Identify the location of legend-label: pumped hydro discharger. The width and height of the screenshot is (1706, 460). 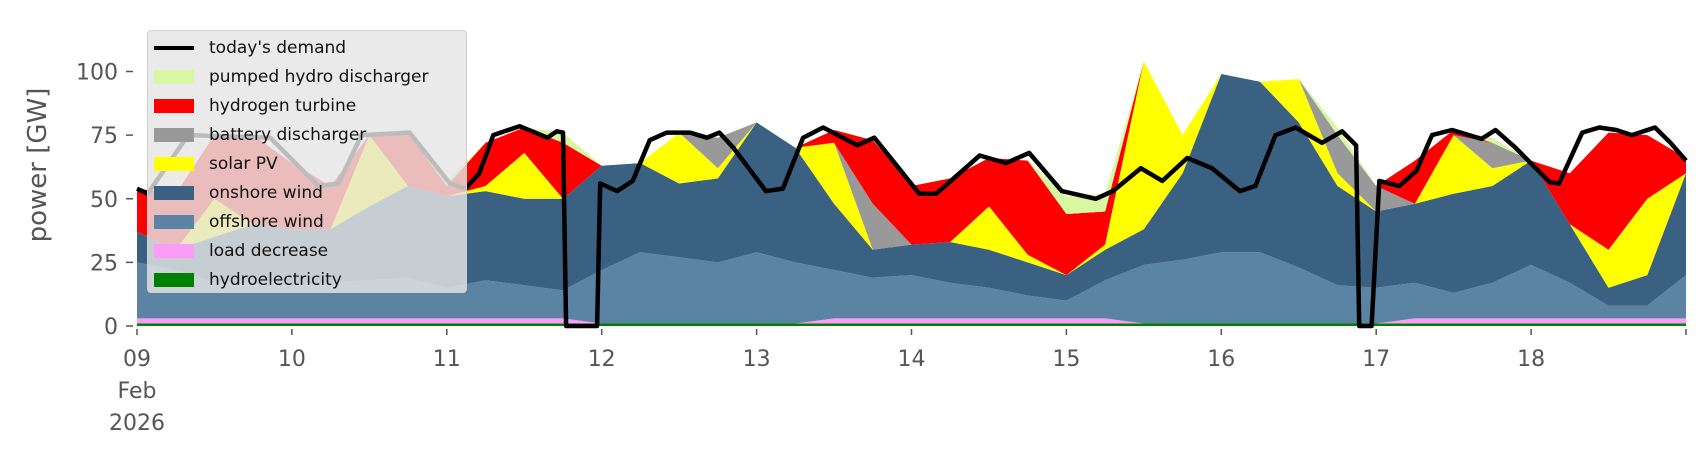
(319, 77).